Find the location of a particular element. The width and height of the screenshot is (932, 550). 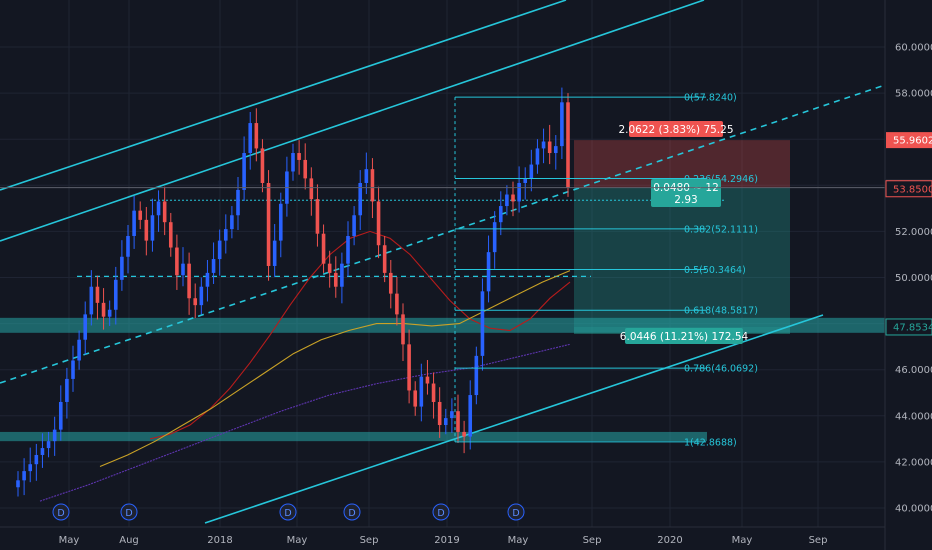

time-axis-label: 2020 is located at coordinates (669, 540).